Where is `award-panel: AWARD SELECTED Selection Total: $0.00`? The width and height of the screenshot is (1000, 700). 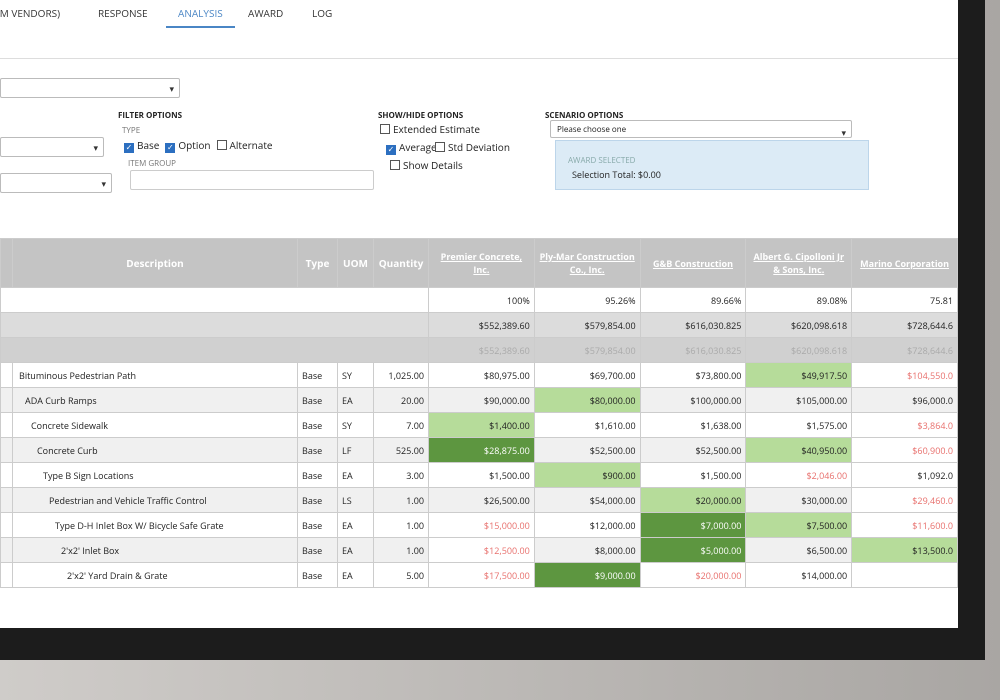 award-panel: AWARD SELECTED Selection Total: $0.00 is located at coordinates (712, 165).